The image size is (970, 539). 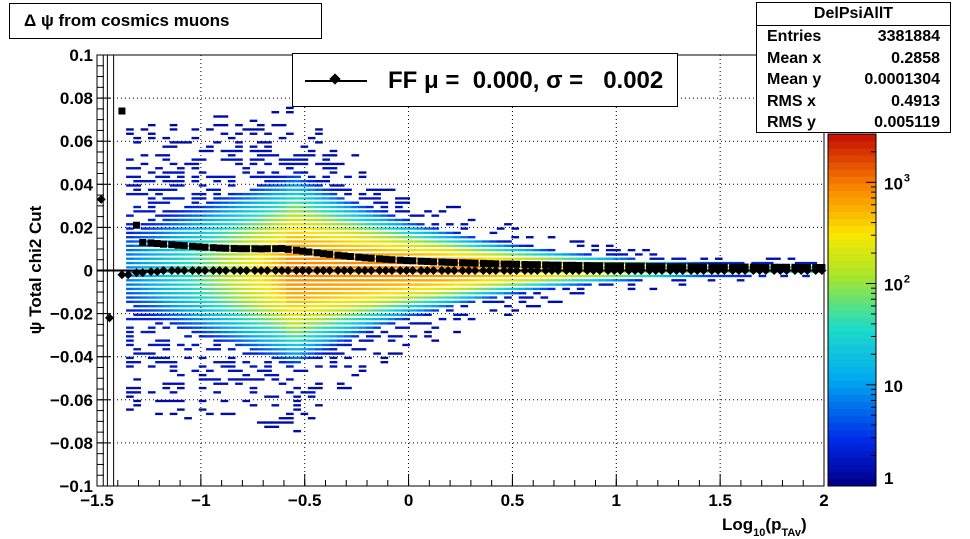 I want to click on stats-label: Mean x, so click(x=794, y=58).